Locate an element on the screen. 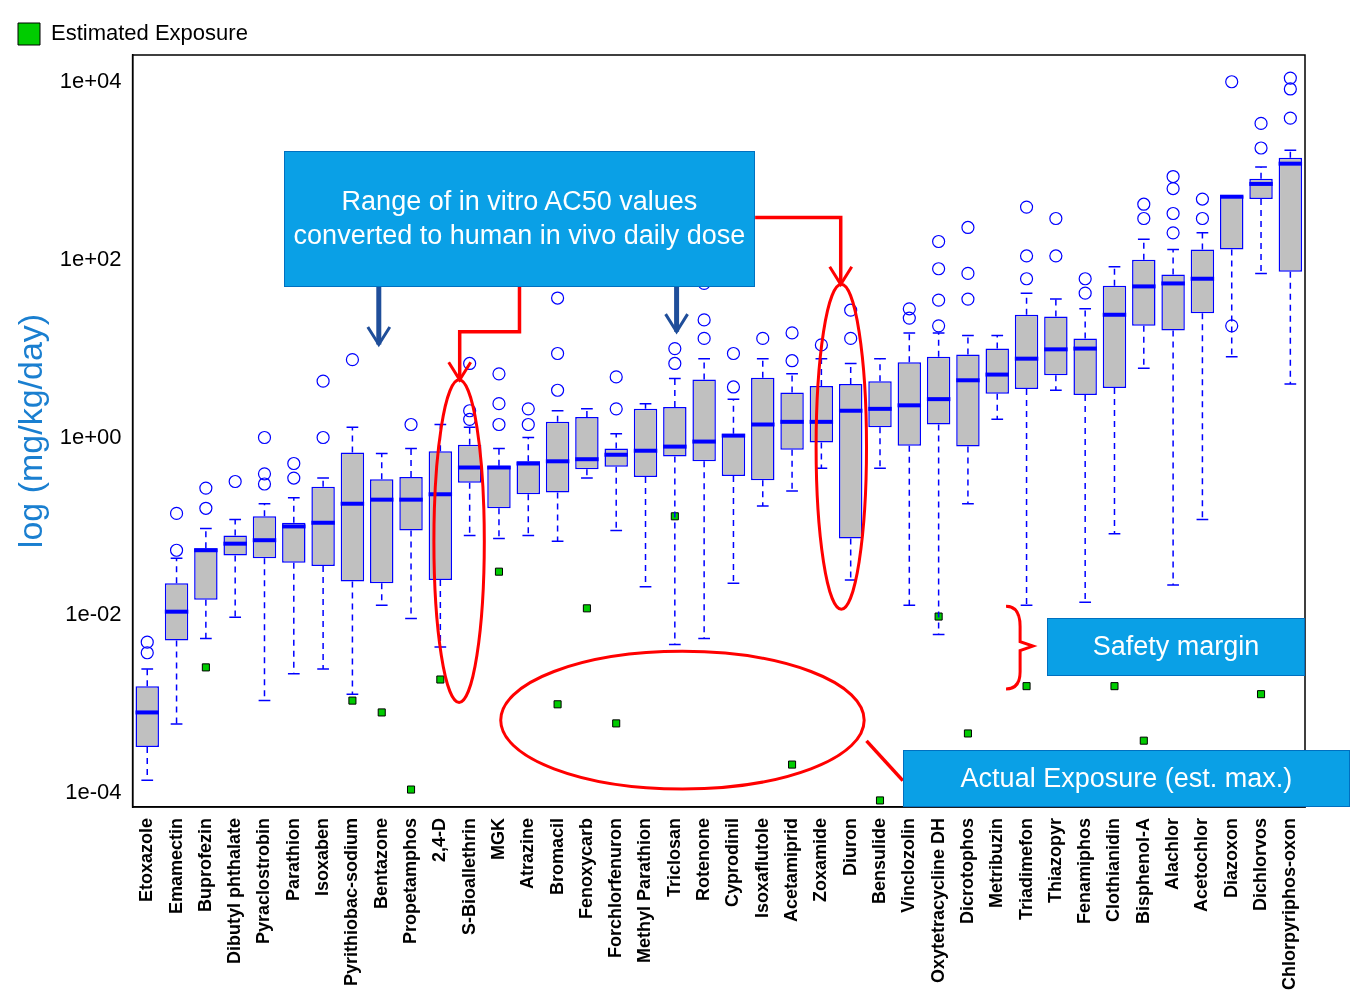 This screenshot has height=997, width=1358. callout-box: Range of in vitro AC50 values converted to human in vivo daily dose is located at coordinates (519, 218).